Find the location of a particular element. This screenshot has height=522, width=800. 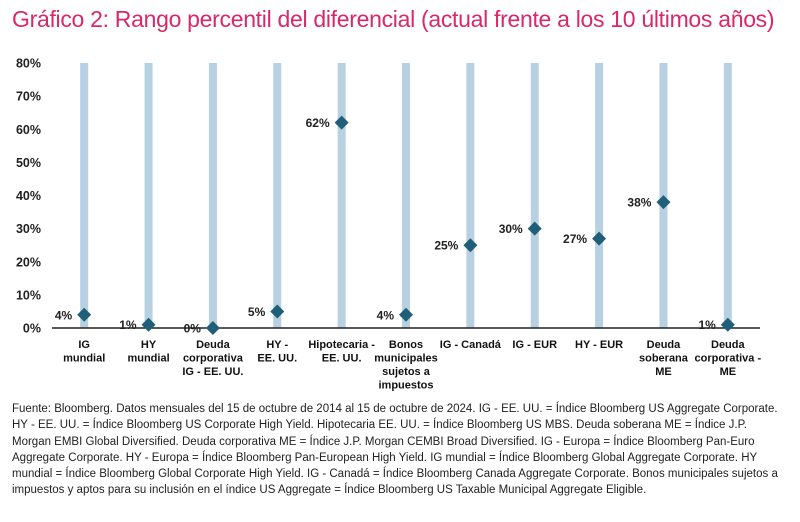

y-tick-label: 50% is located at coordinates (28, 163).